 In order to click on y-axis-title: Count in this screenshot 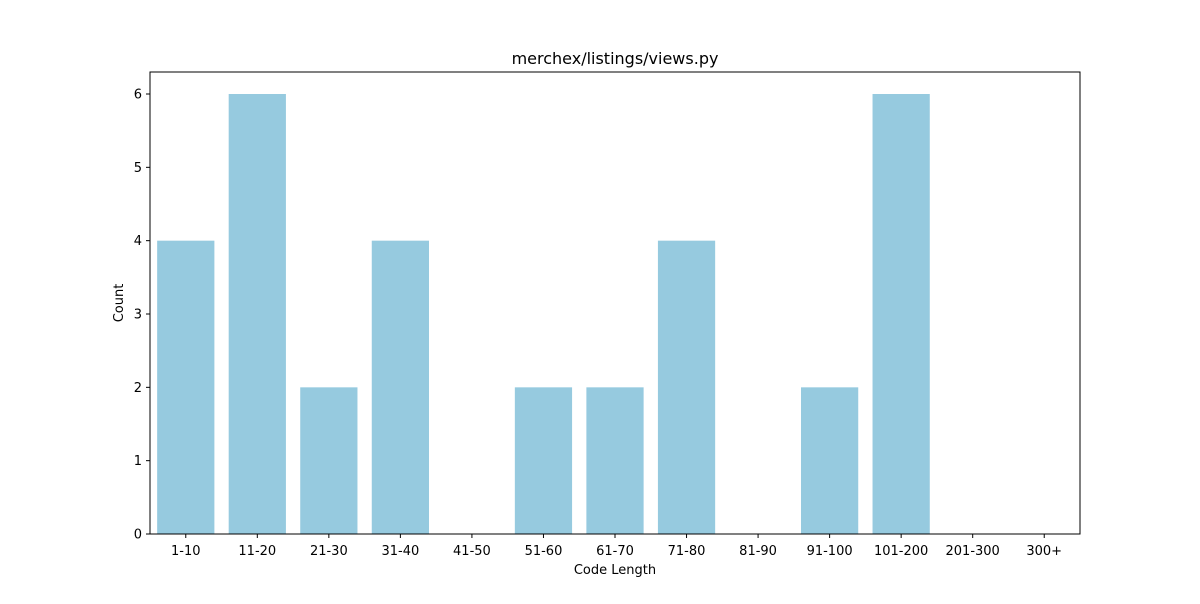, I will do `click(119, 303)`.